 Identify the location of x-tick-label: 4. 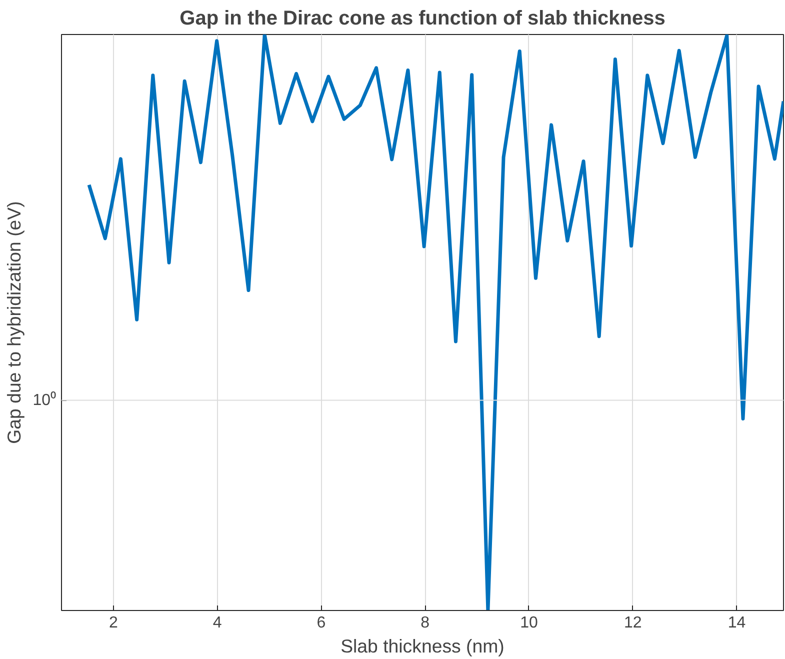
(217, 623).